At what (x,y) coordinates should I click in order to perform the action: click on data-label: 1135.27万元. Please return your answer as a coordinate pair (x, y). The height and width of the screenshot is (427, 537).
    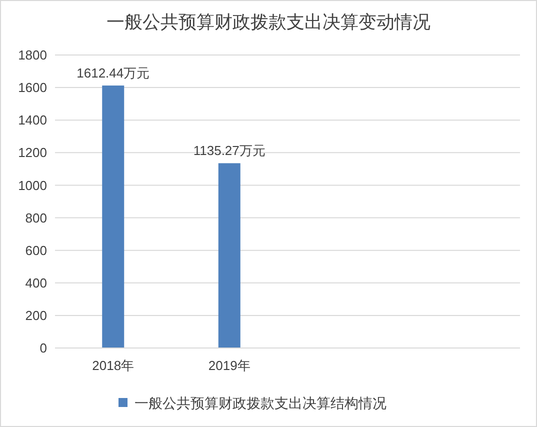
    Looking at the image, I should click on (229, 150).